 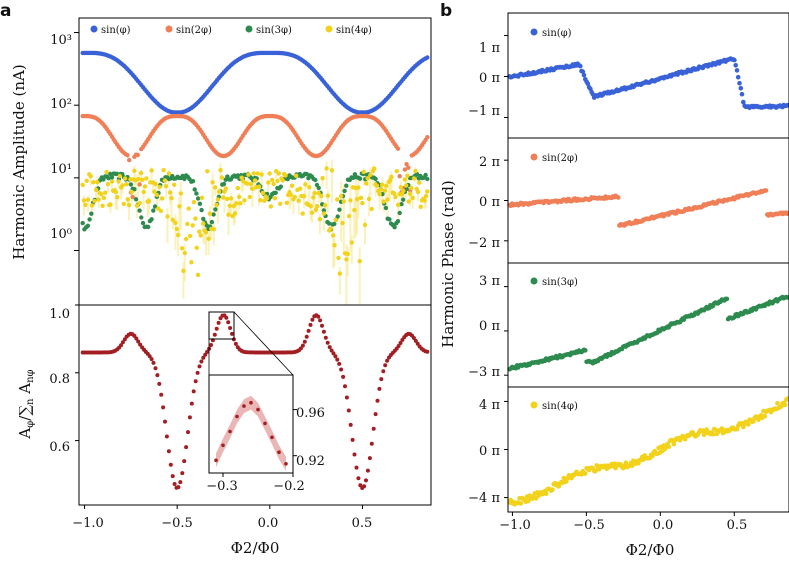 What do you see at coordinates (274, 30) in the screenshot?
I see `legend-label-sin3: sin(3φ)` at bounding box center [274, 30].